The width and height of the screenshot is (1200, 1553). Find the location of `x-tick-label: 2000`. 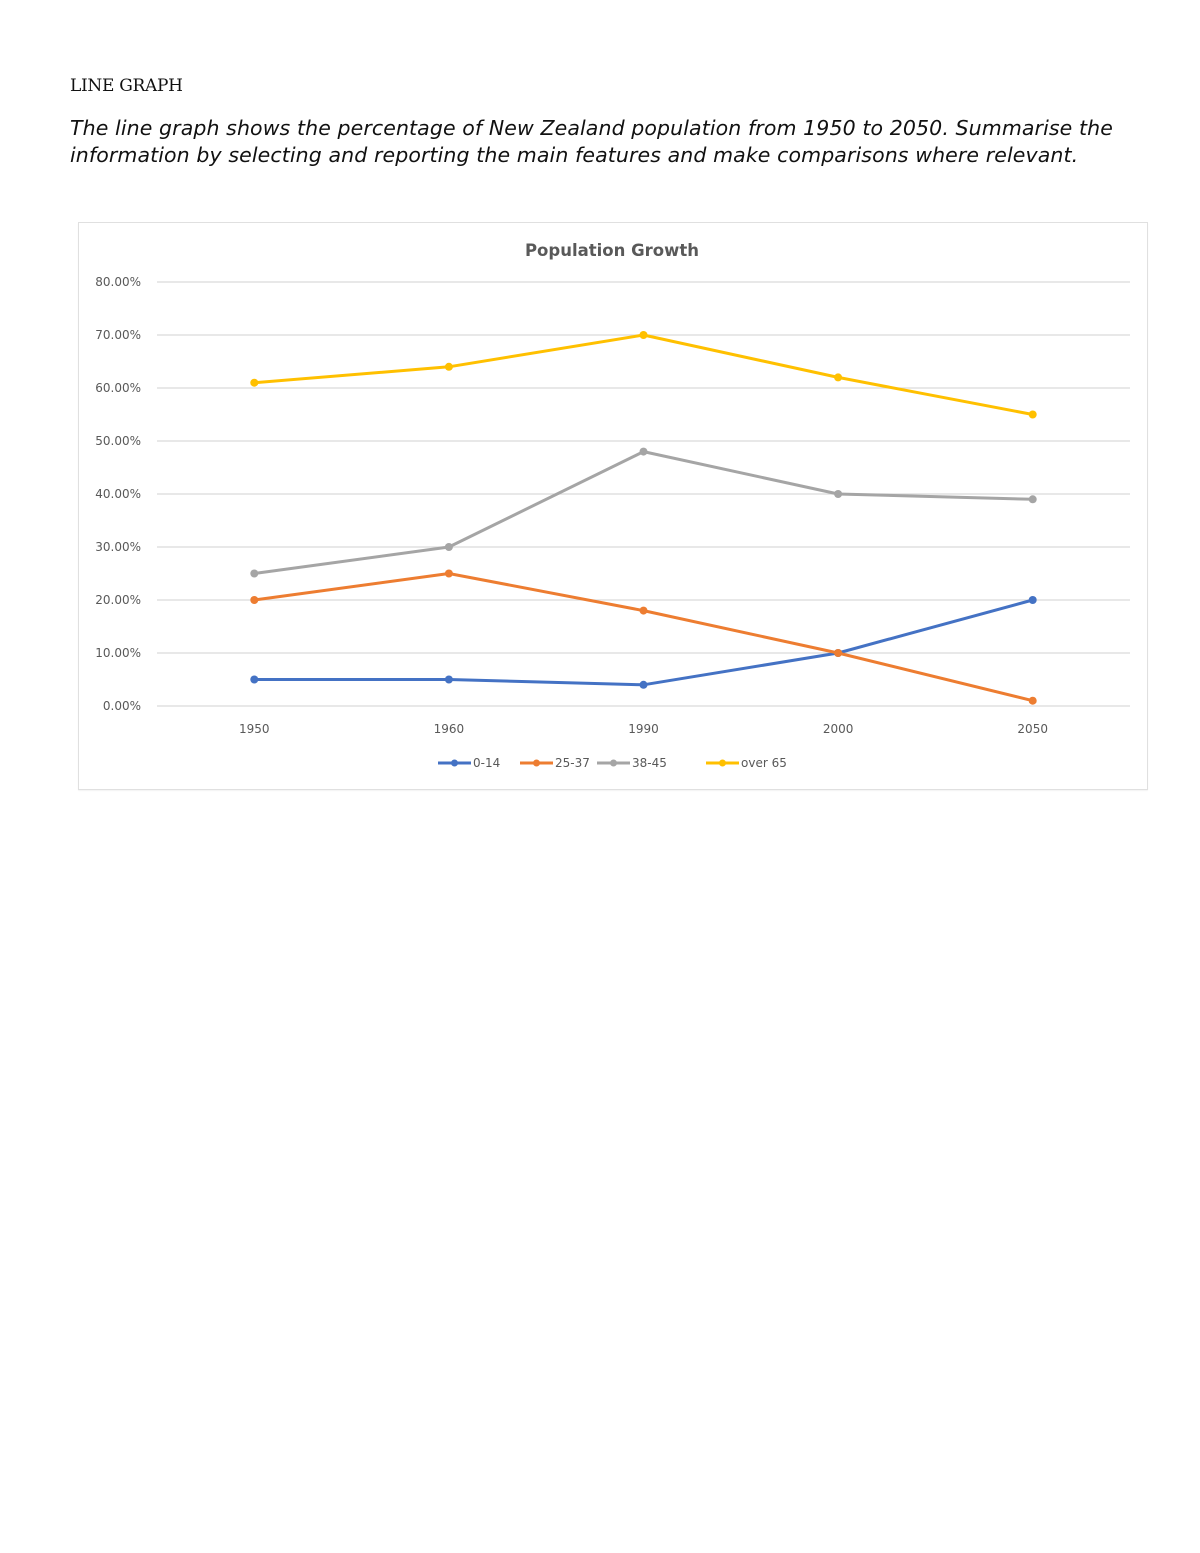

x-tick-label: 2000 is located at coordinates (838, 729).